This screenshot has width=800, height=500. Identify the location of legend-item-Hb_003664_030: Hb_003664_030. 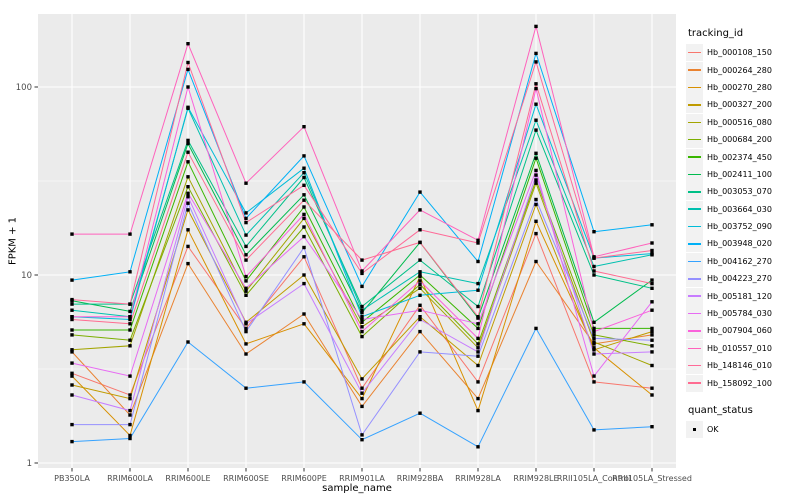
(742, 209).